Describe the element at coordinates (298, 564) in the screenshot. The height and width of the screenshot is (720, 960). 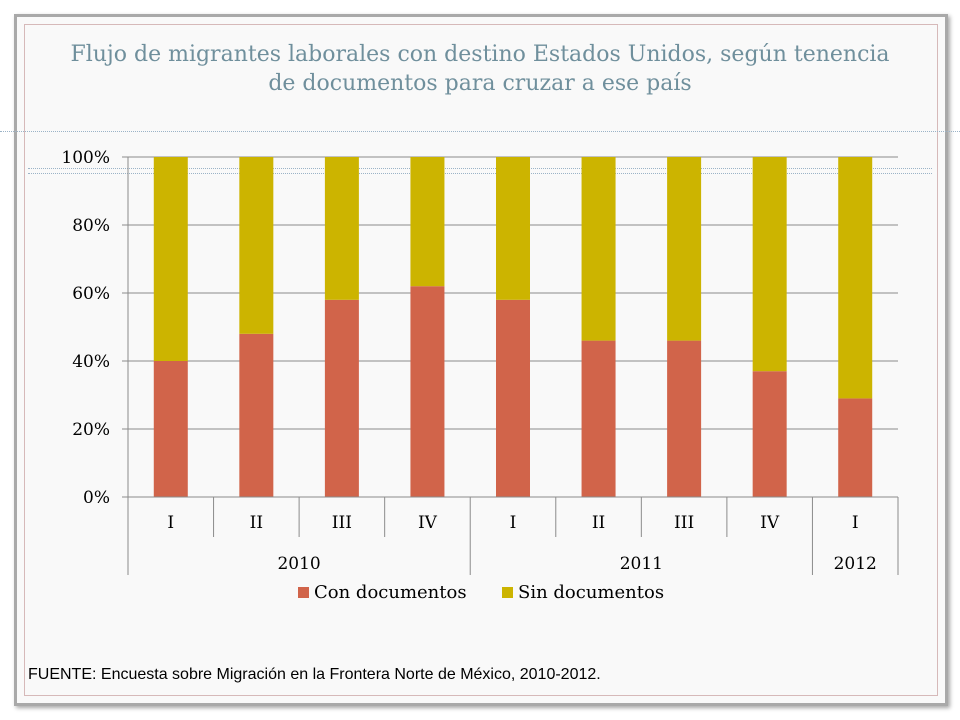
I see `x-group-label: 2010` at that location.